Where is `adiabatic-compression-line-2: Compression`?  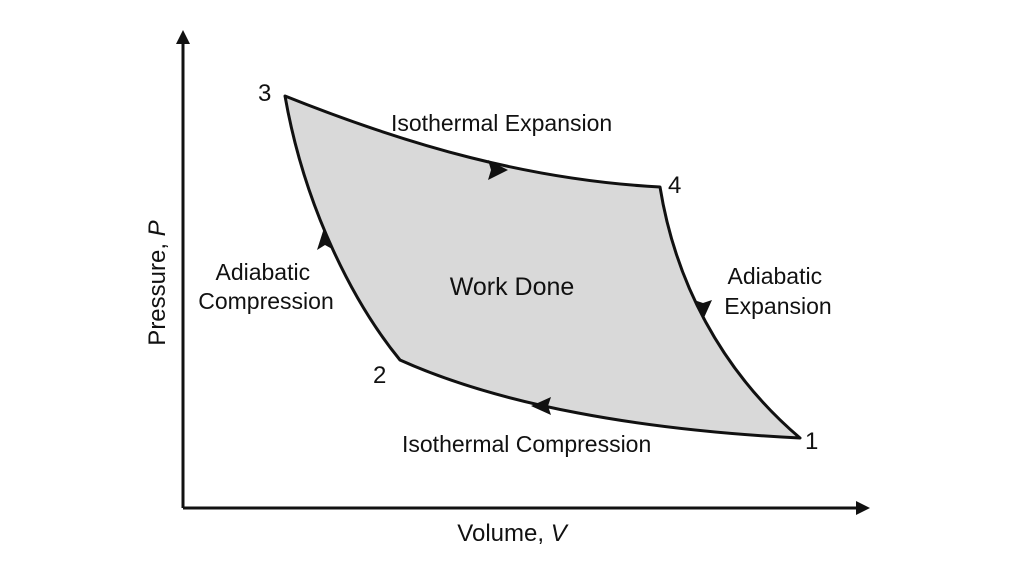 adiabatic-compression-line-2: Compression is located at coordinates (266, 301).